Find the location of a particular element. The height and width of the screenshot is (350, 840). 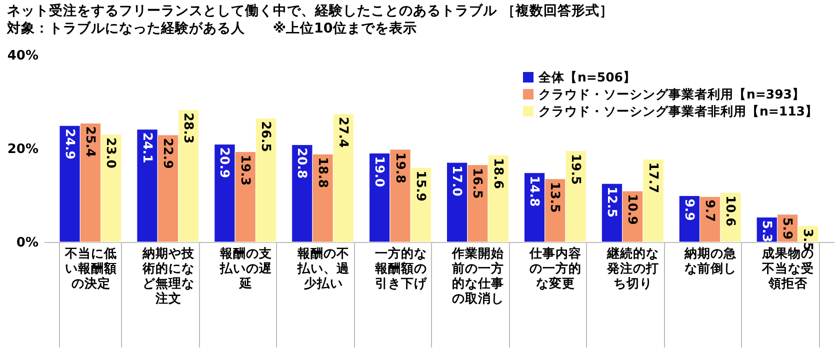

x-tick-label: 継続的な発注の打ち切り is located at coordinates (633, 268).